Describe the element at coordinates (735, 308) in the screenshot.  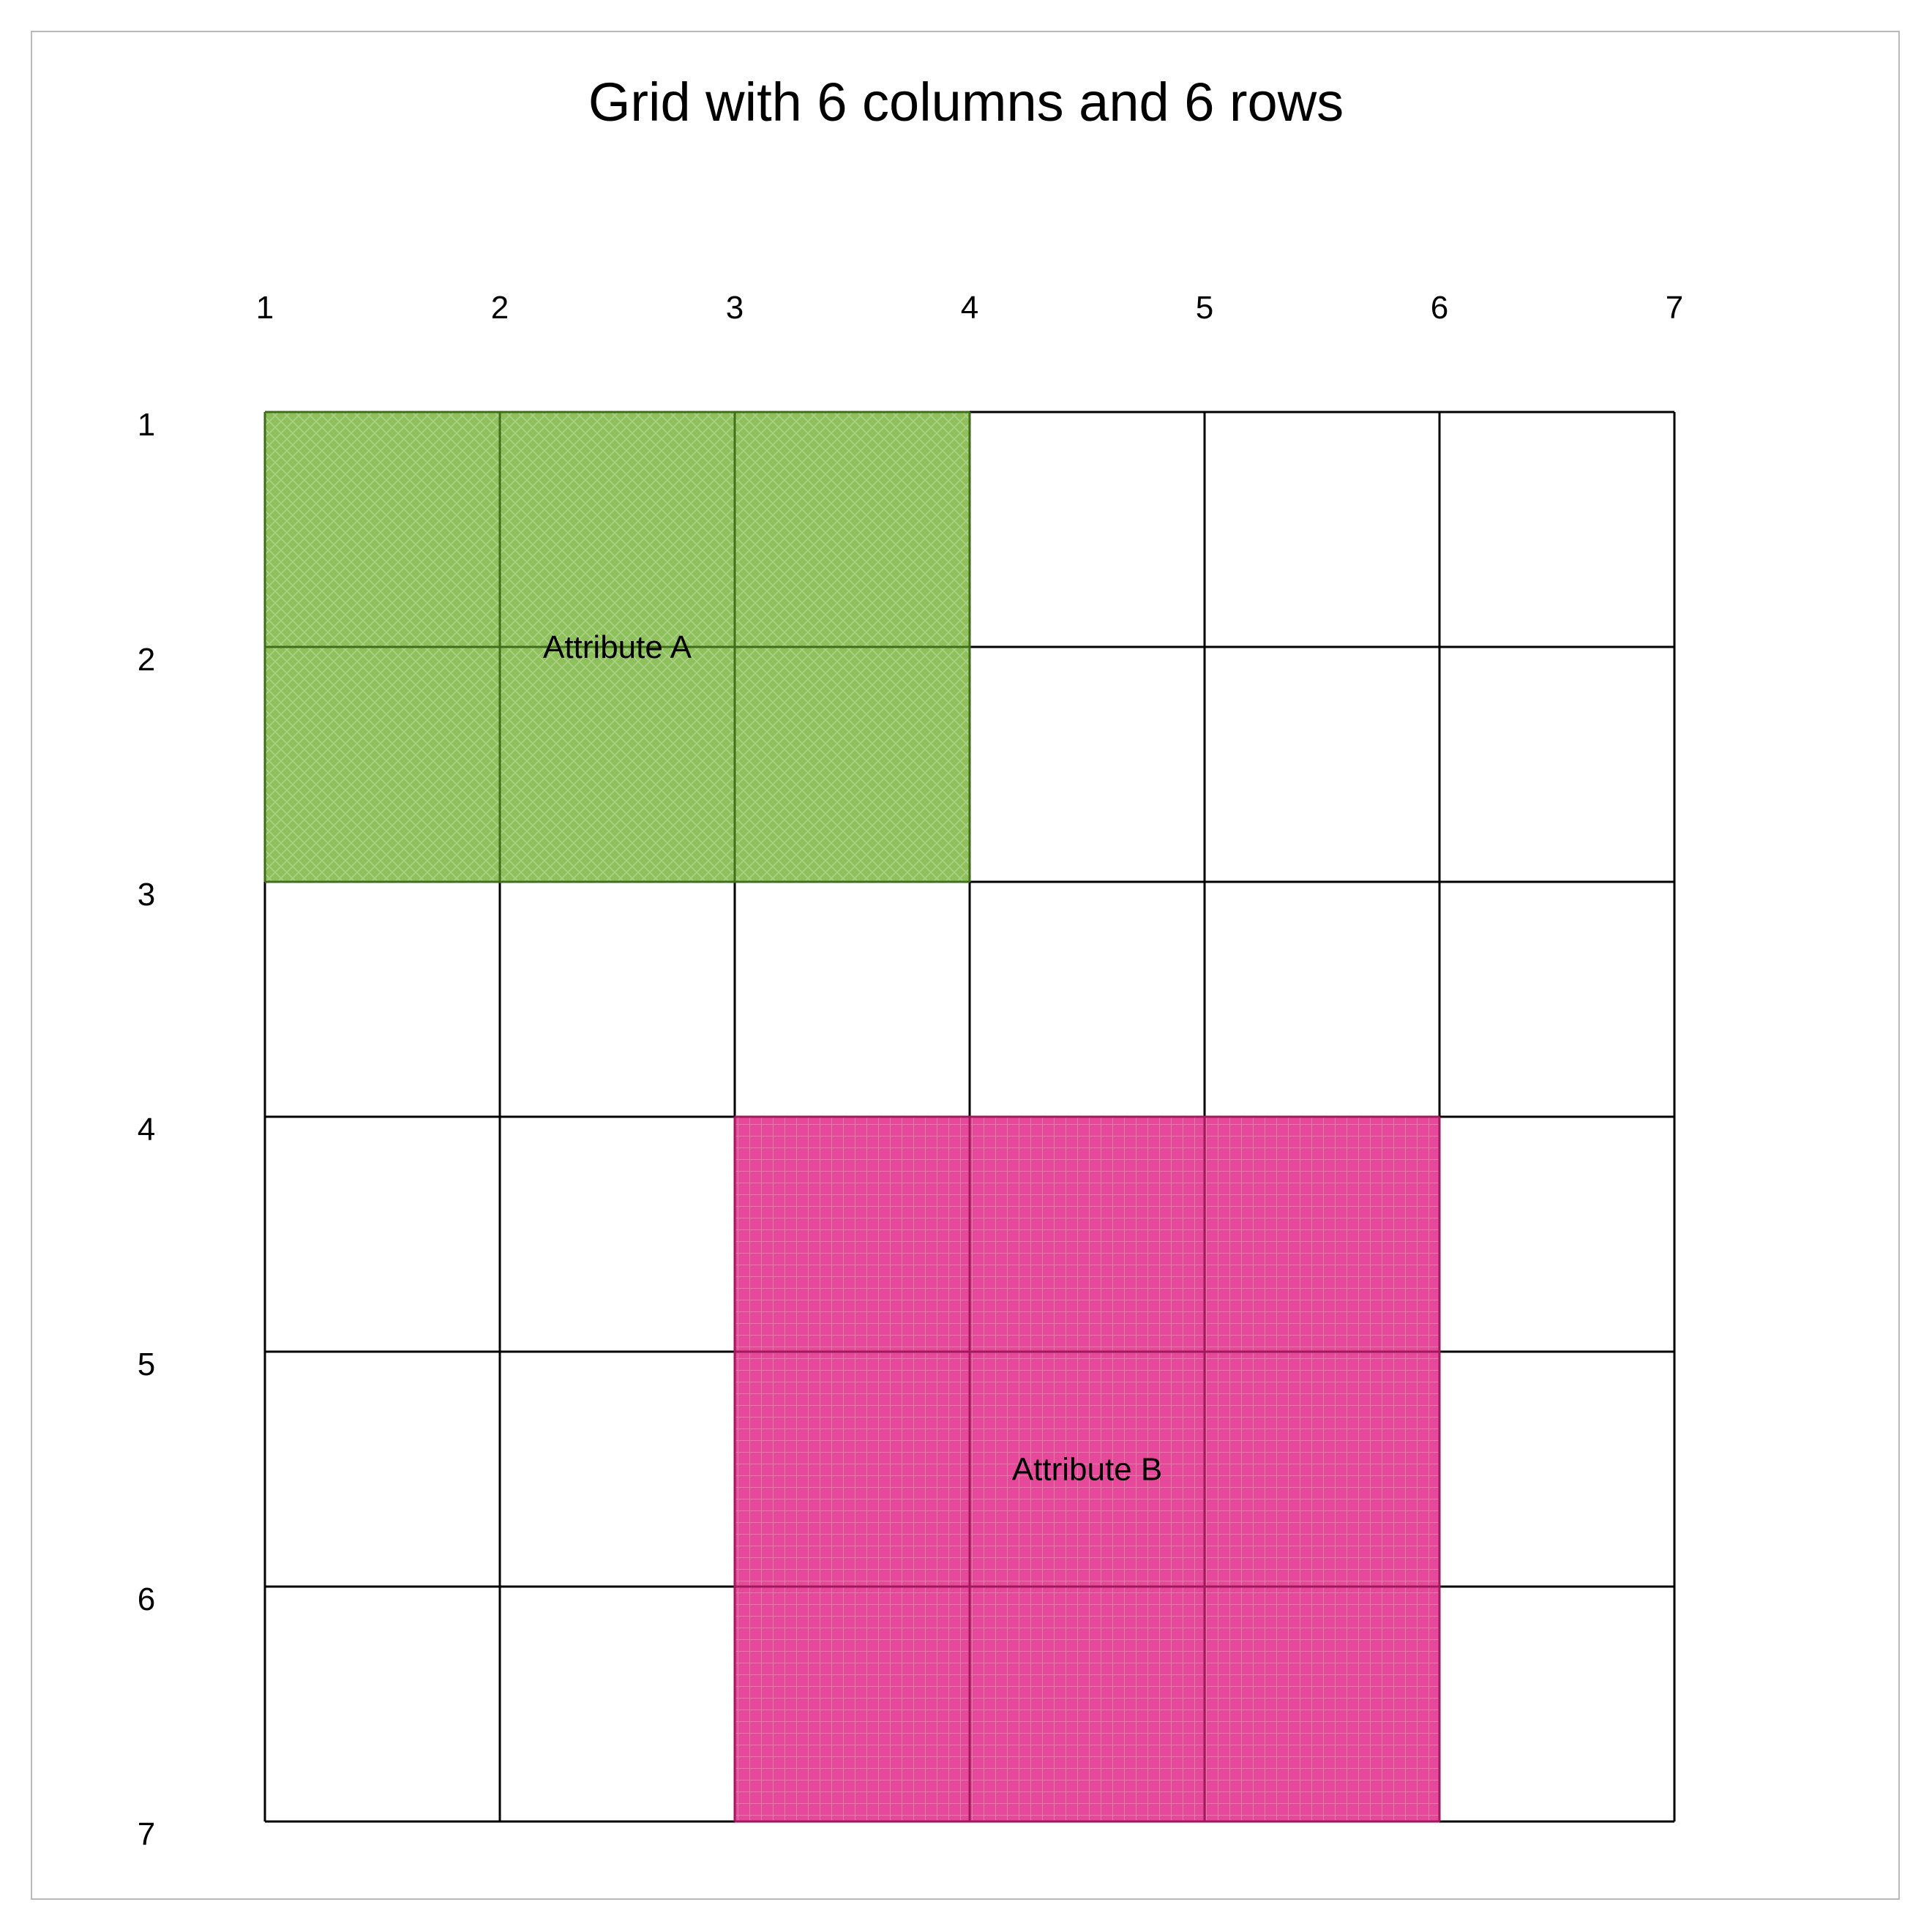
I see `column-line-label: 3` at that location.